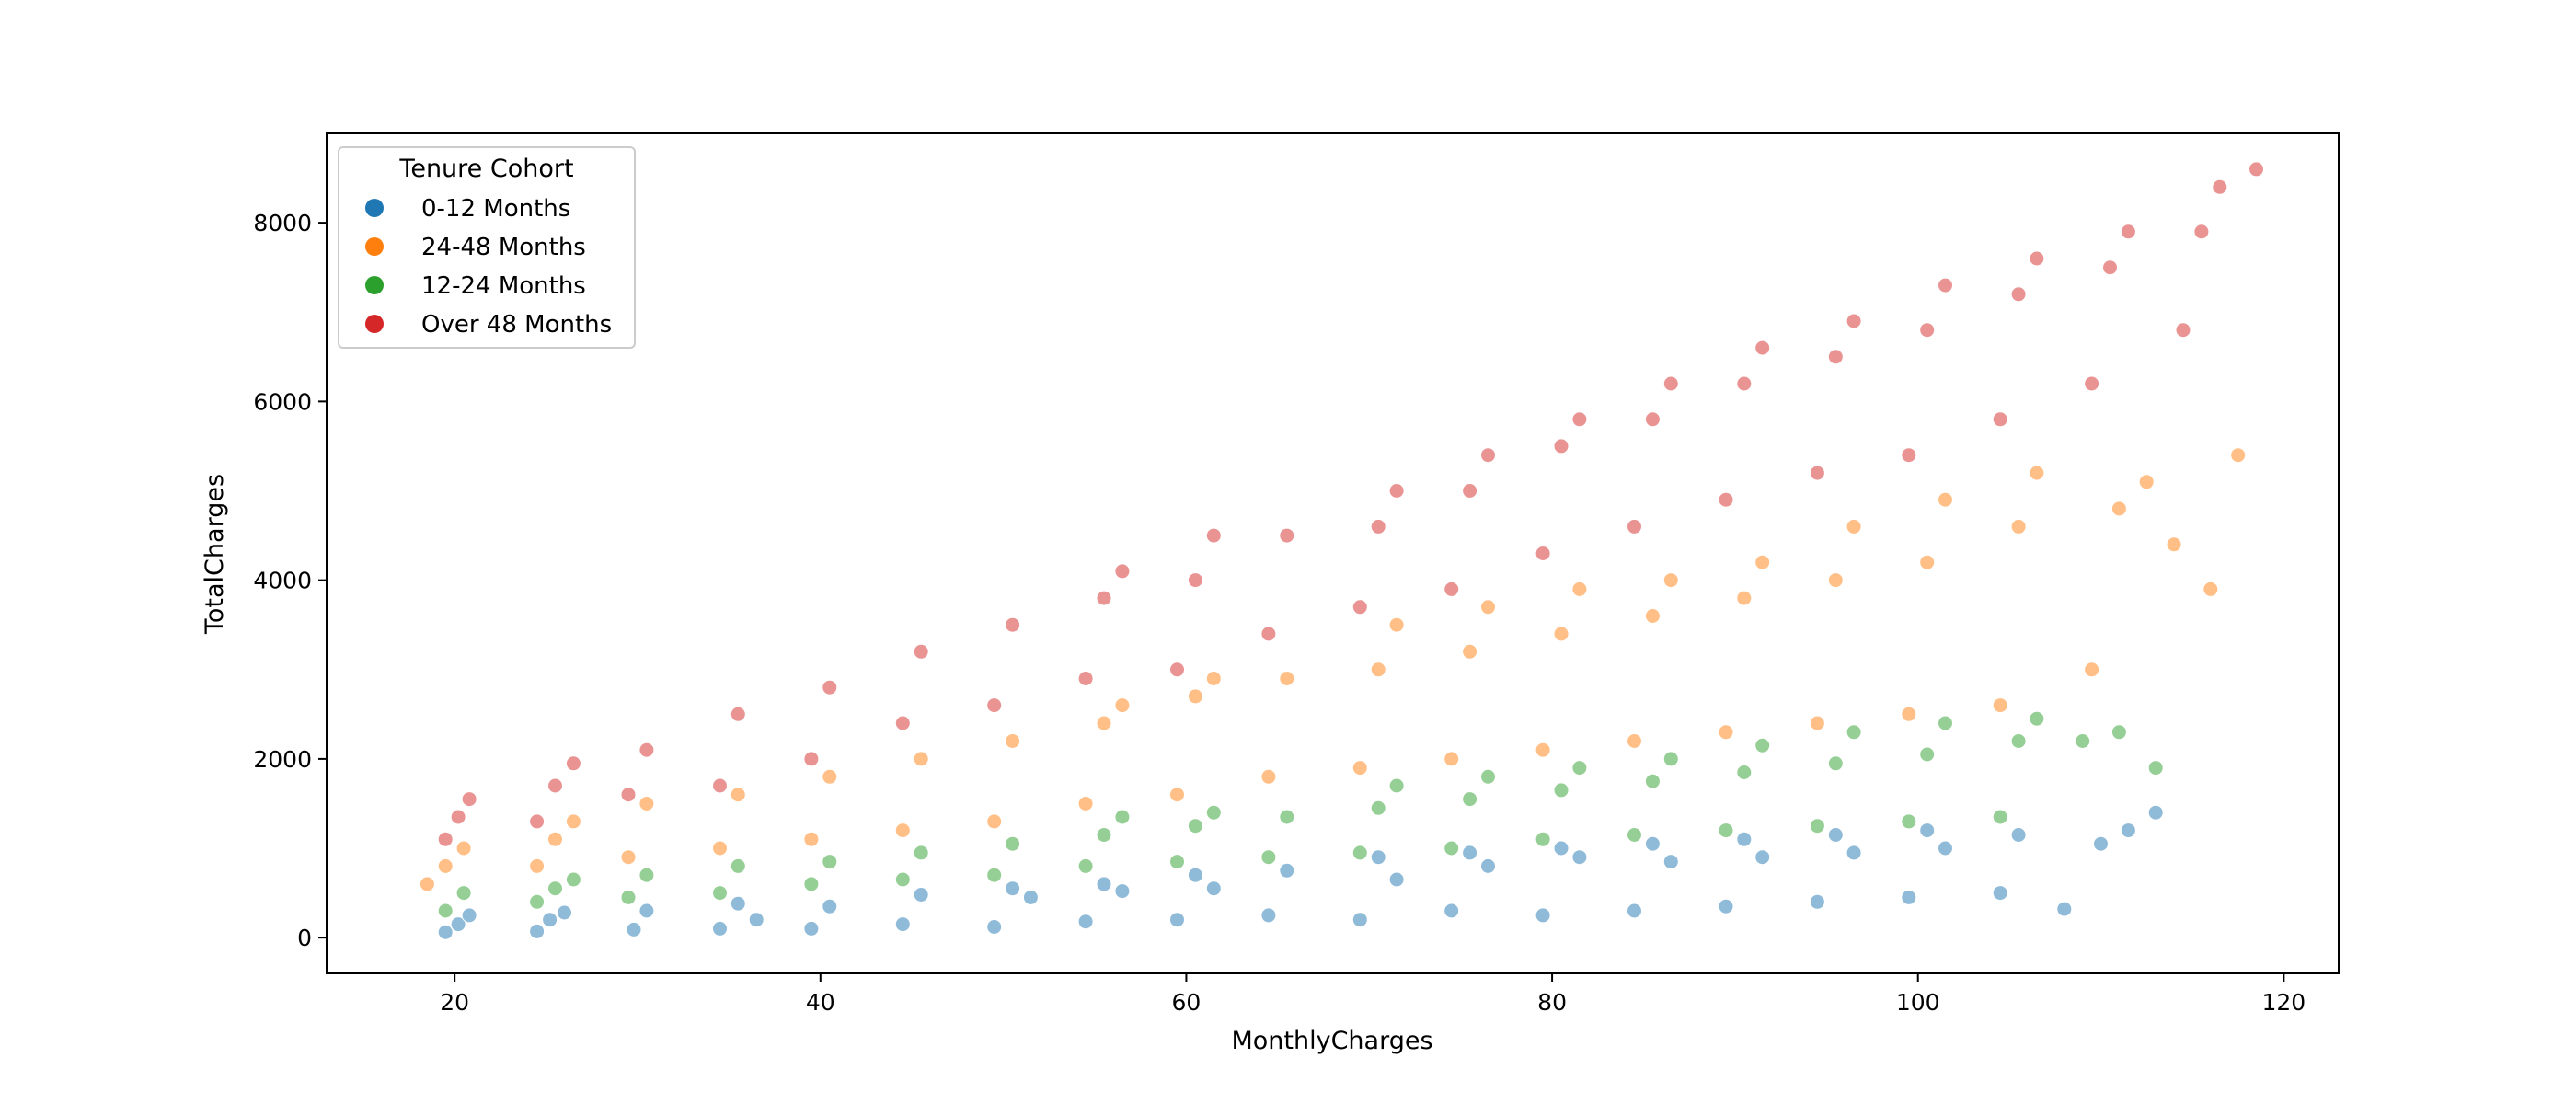  Describe the element at coordinates (516, 325) in the screenshot. I see `legend-label: Over 48 Months` at that location.